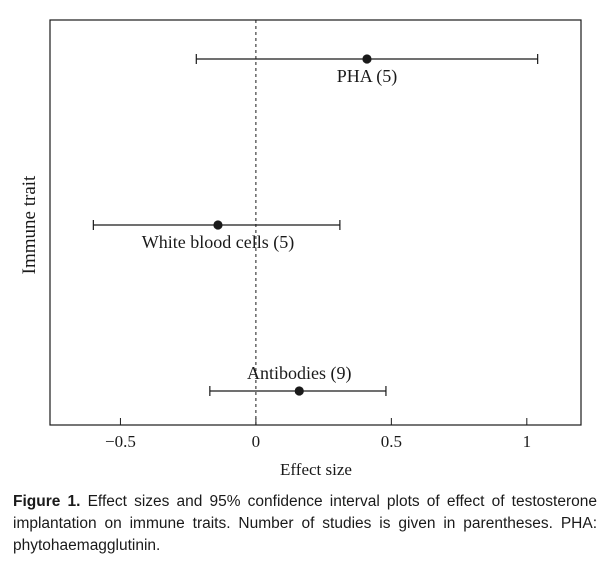 This screenshot has height=569, width=607. Describe the element at coordinates (318, 434) in the screenshot. I see `x-axis-ticks: −0.5 0 0.5 1` at that location.